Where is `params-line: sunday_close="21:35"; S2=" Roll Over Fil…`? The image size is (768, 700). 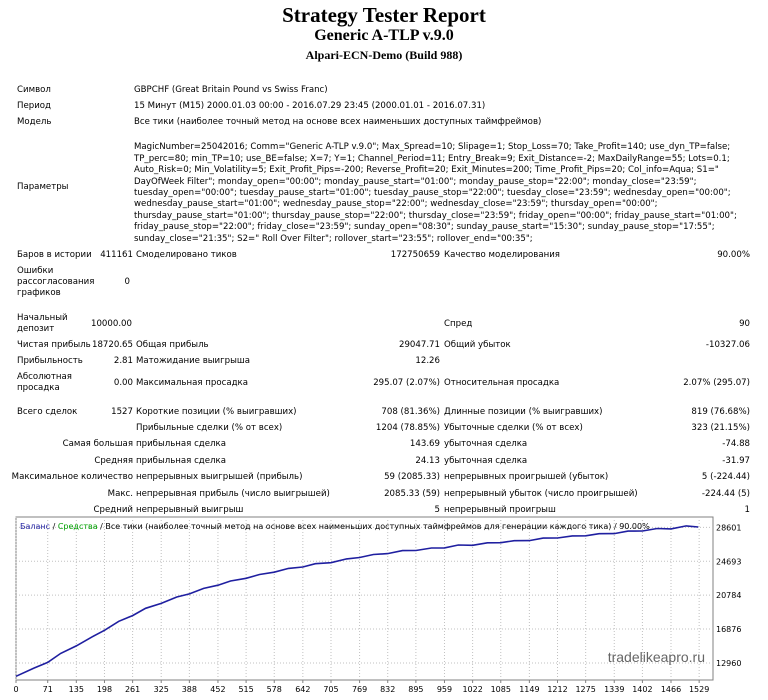 params-line: sunday_close="21:35"; S2=" Roll Over Fil… is located at coordinates (333, 238).